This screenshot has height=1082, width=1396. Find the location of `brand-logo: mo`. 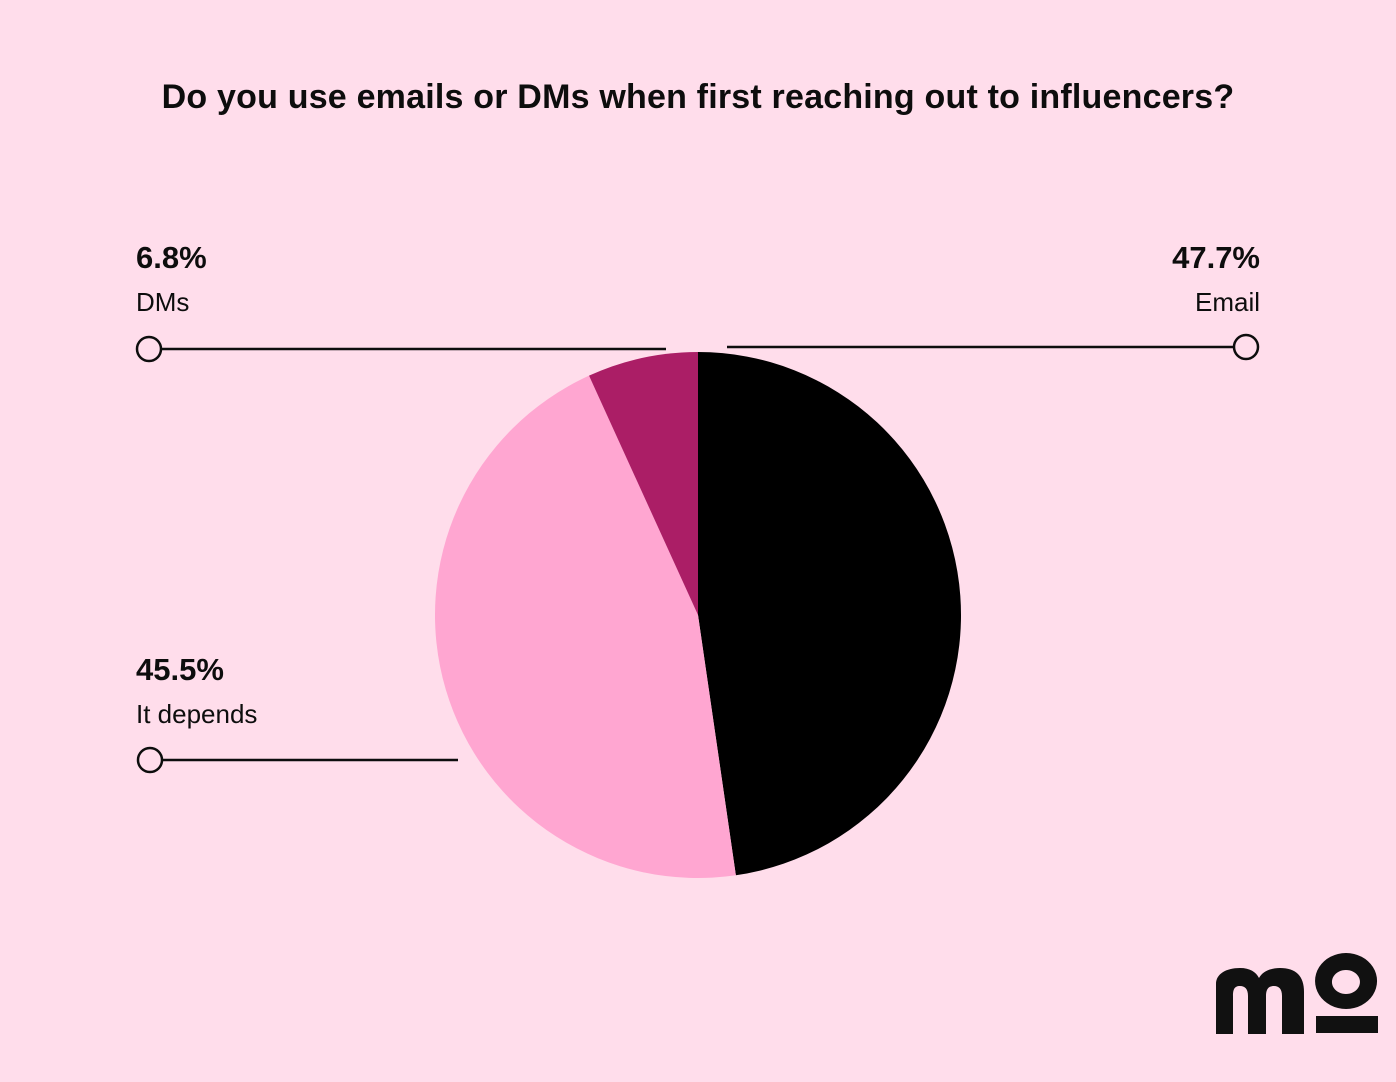

brand-logo: mo is located at coordinates (1297, 993).